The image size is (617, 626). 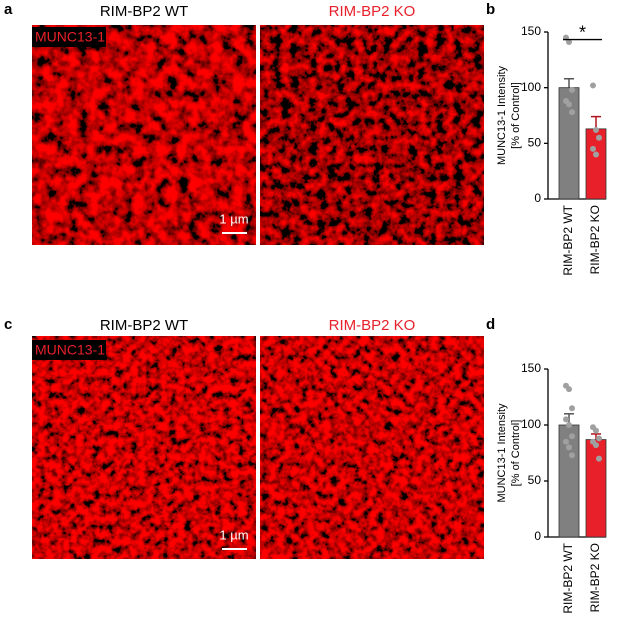 What do you see at coordinates (490, 324) in the screenshot?
I see `panel-label: d` at bounding box center [490, 324].